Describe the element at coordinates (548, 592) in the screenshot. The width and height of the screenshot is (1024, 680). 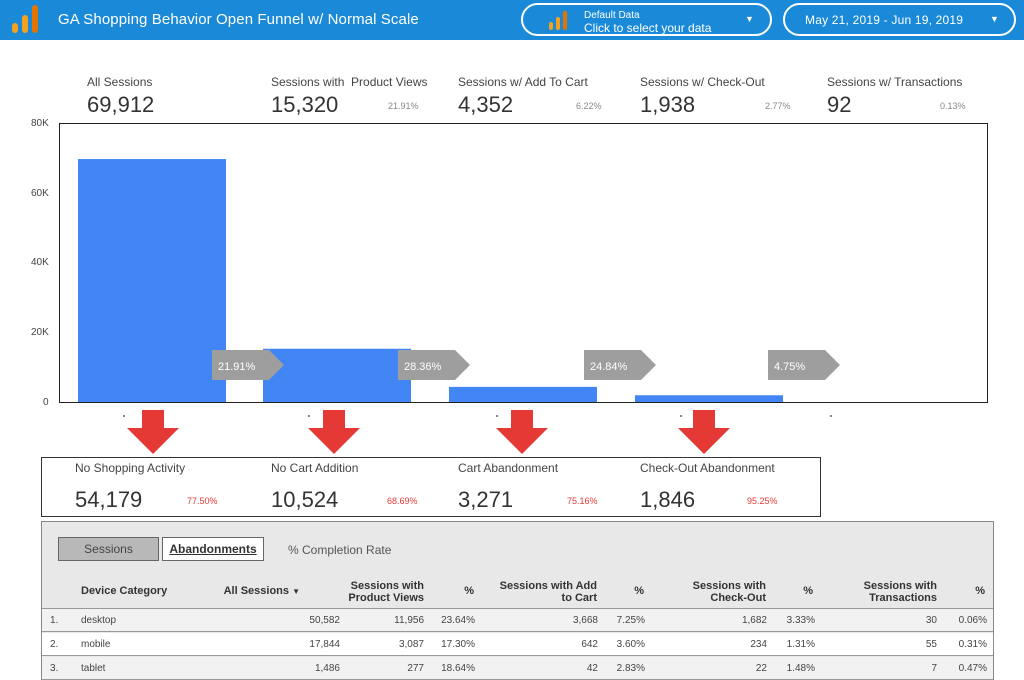
I see `column-header-add-to-cart: Sessions with Add to Cart` at that location.